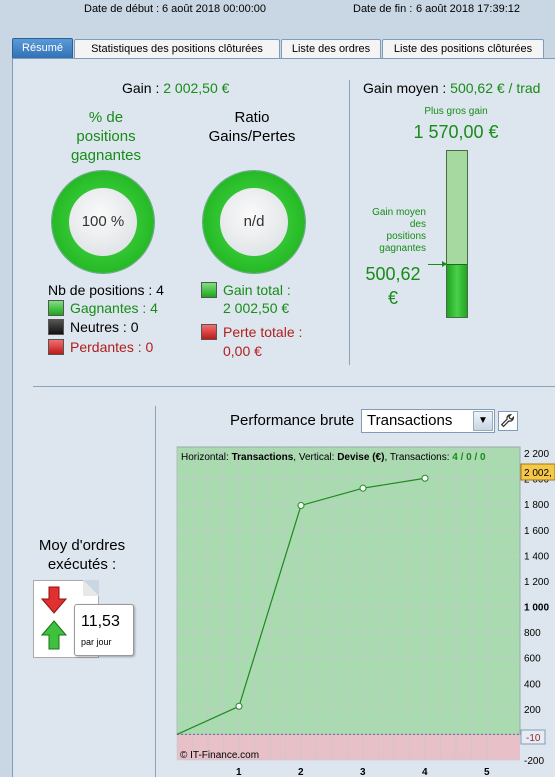 Image resolution: width=555 pixels, height=777 pixels. I want to click on y-tick-label: 1 400, so click(536, 556).